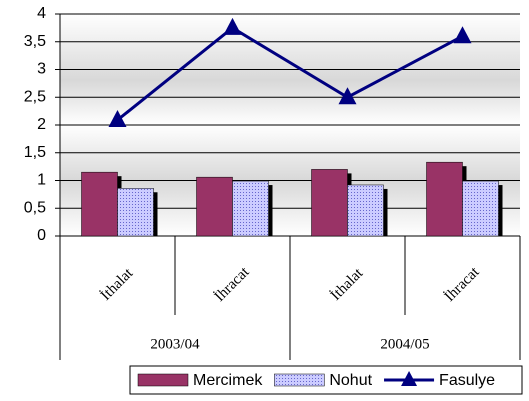 The height and width of the screenshot is (401, 529). Describe the element at coordinates (467, 380) in the screenshot. I see `legend-label: Fasulye` at that location.